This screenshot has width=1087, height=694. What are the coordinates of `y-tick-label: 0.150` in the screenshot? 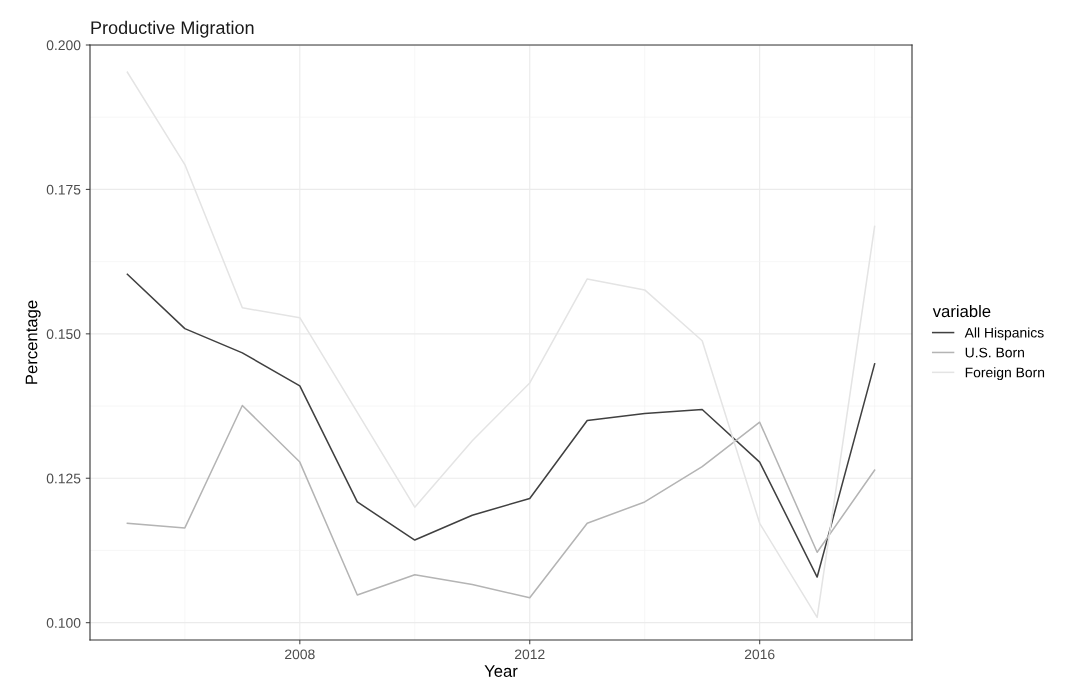 It's located at (63, 334).